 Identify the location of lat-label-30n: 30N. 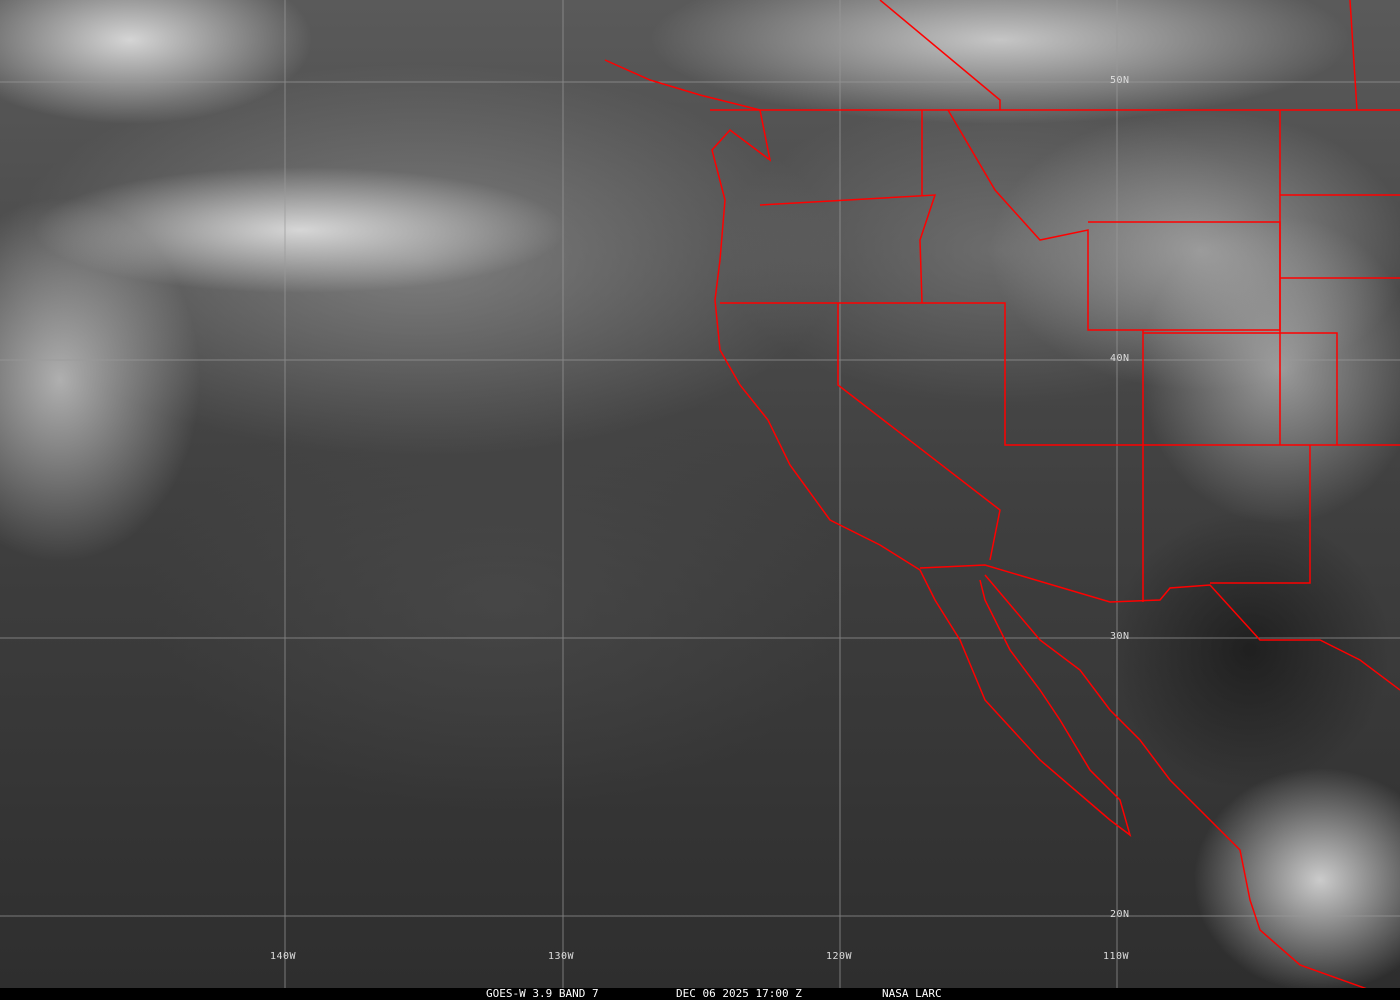
(1120, 636).